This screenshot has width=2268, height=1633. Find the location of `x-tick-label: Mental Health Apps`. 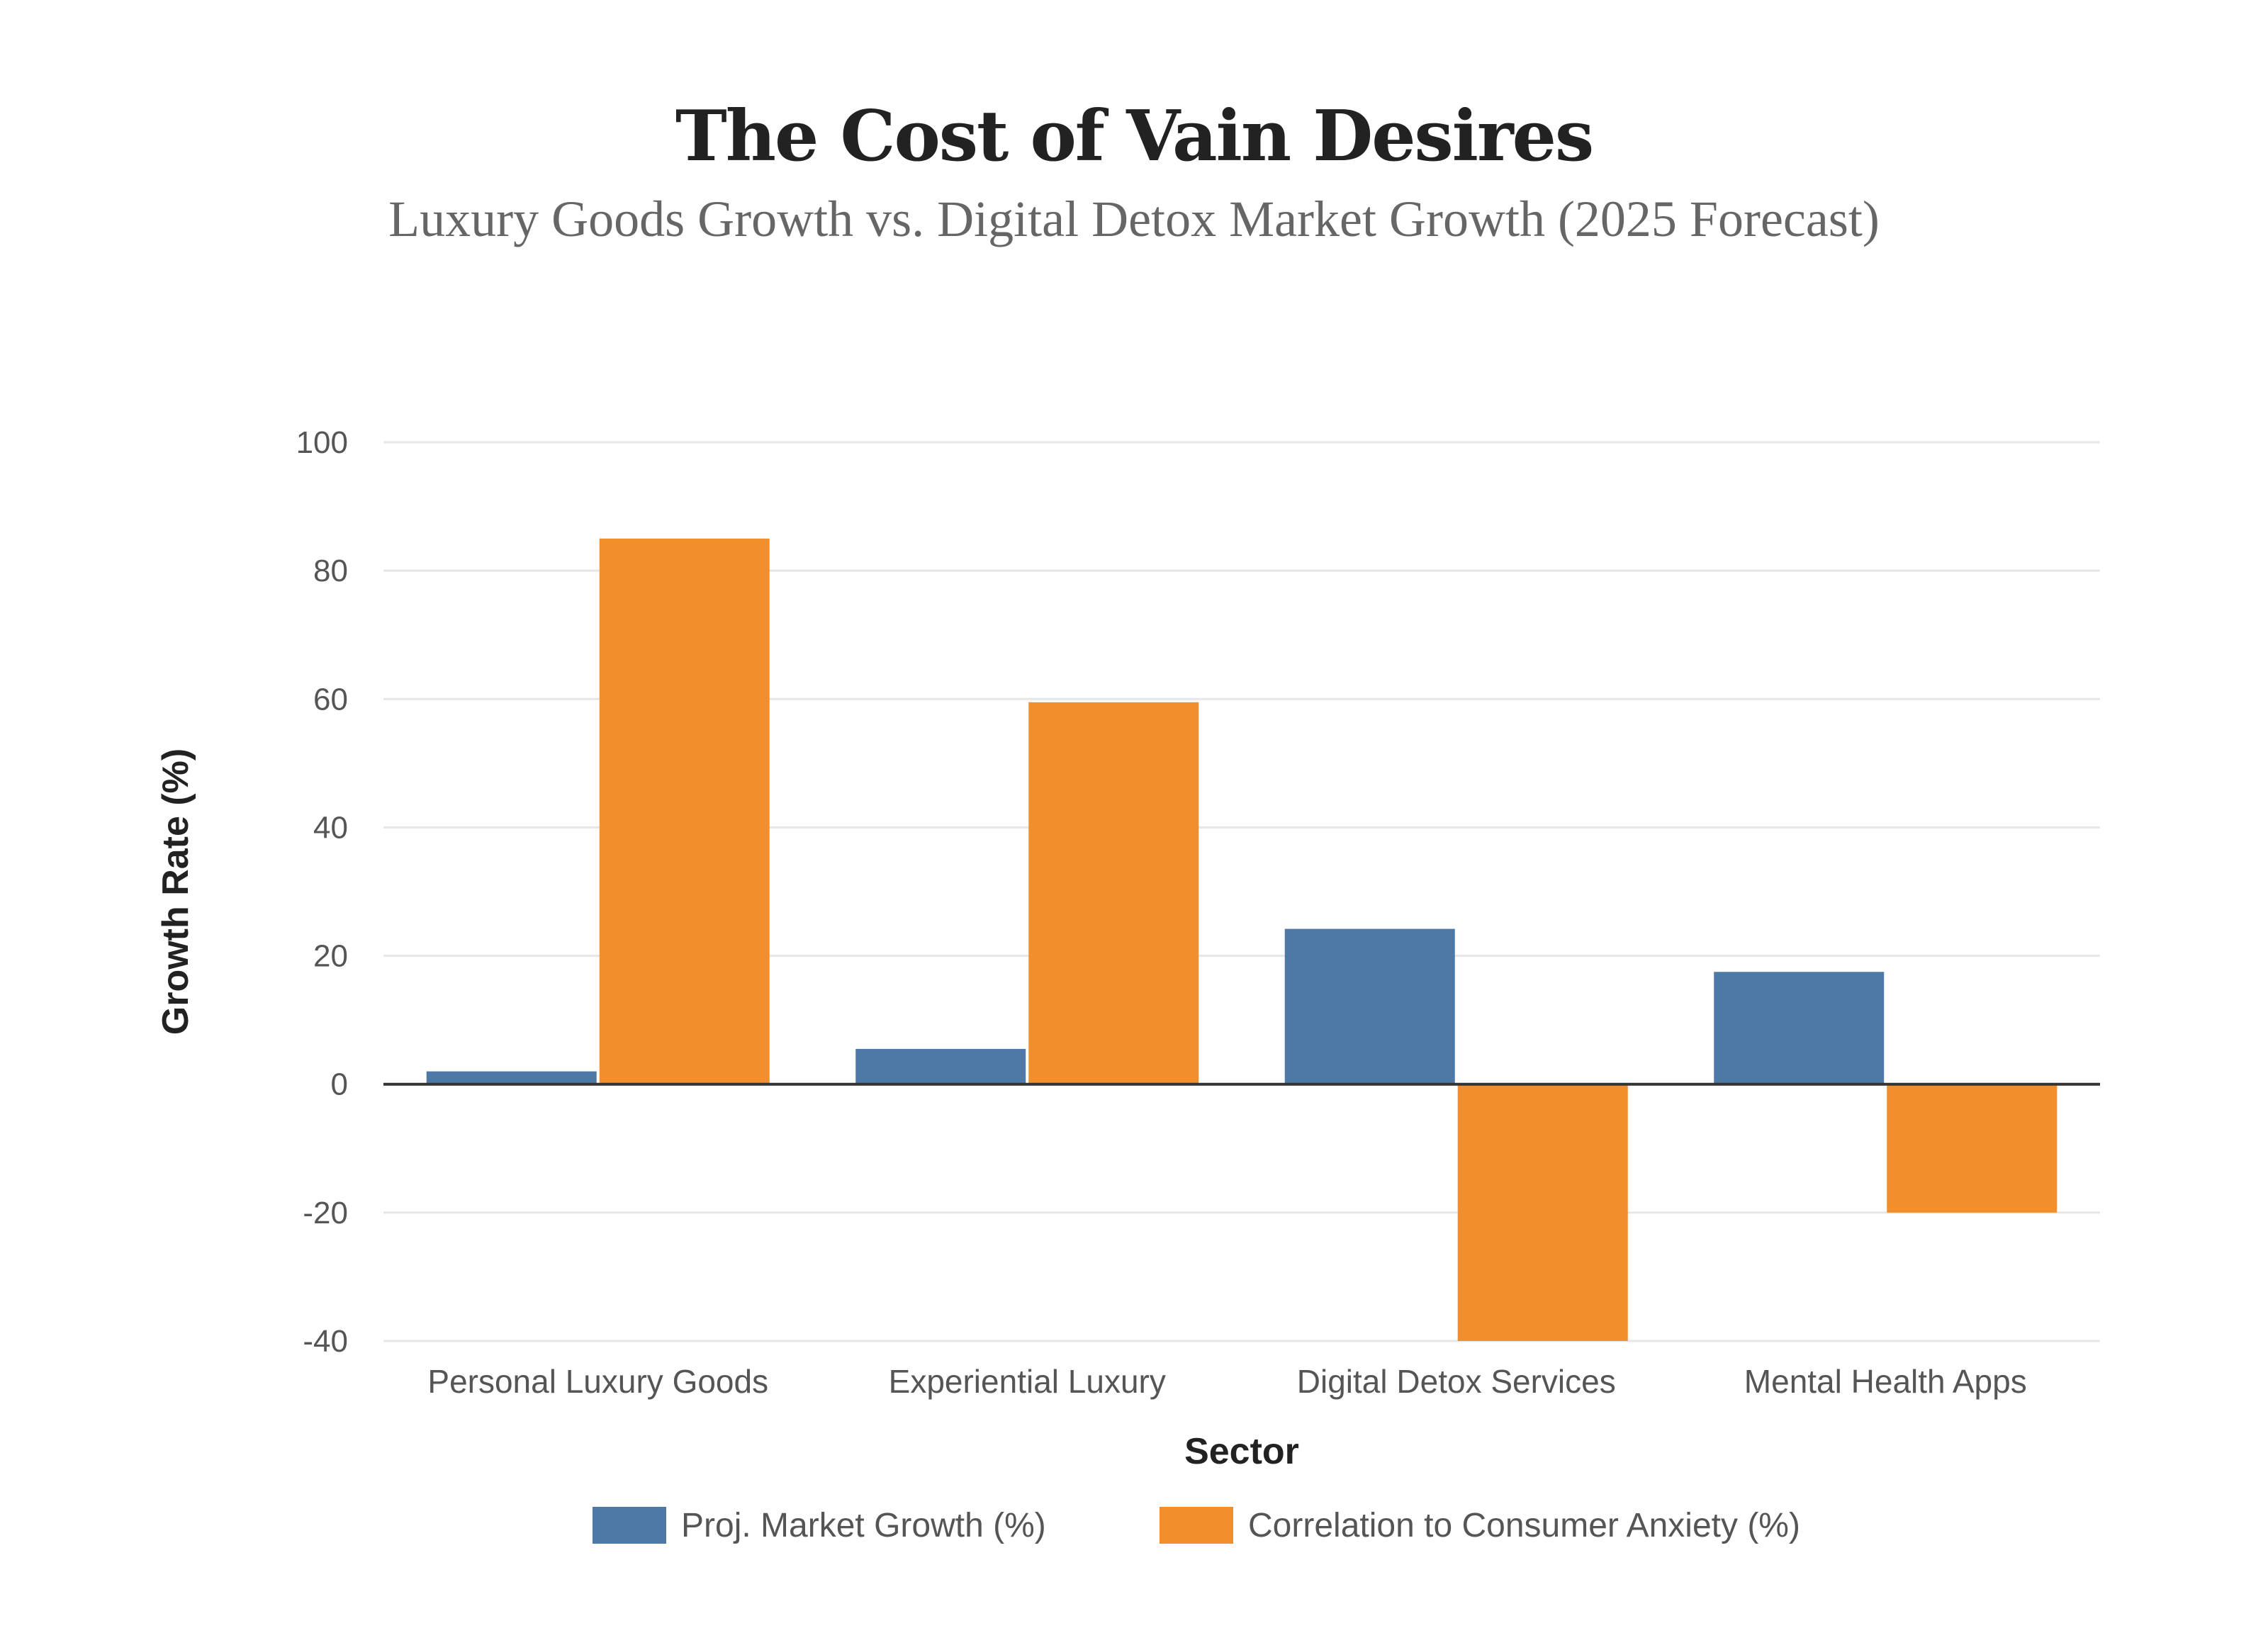

x-tick-label: Mental Health Apps is located at coordinates (1885, 1381).